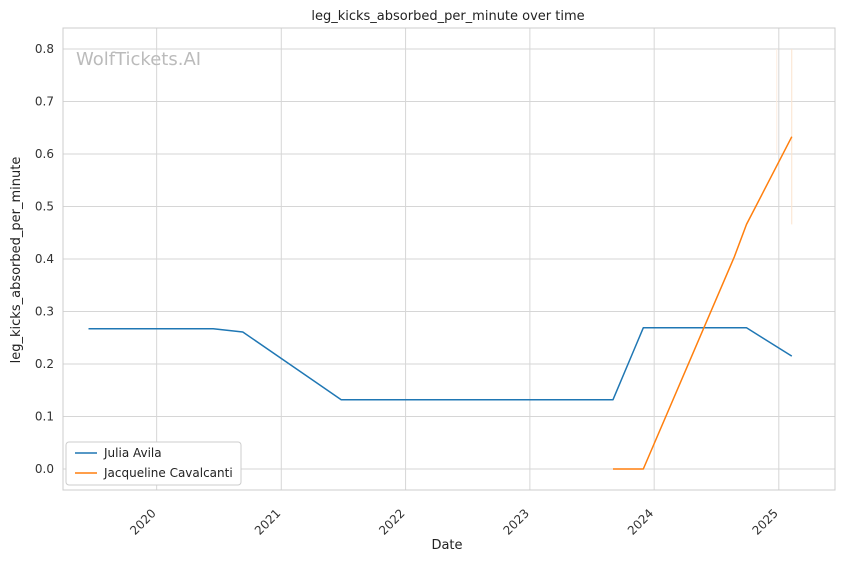 This screenshot has width=844, height=561. Describe the element at coordinates (168, 473) in the screenshot. I see `legend-label-jacqueline-cavalcanti: Jacqueline Cavalcanti` at that location.